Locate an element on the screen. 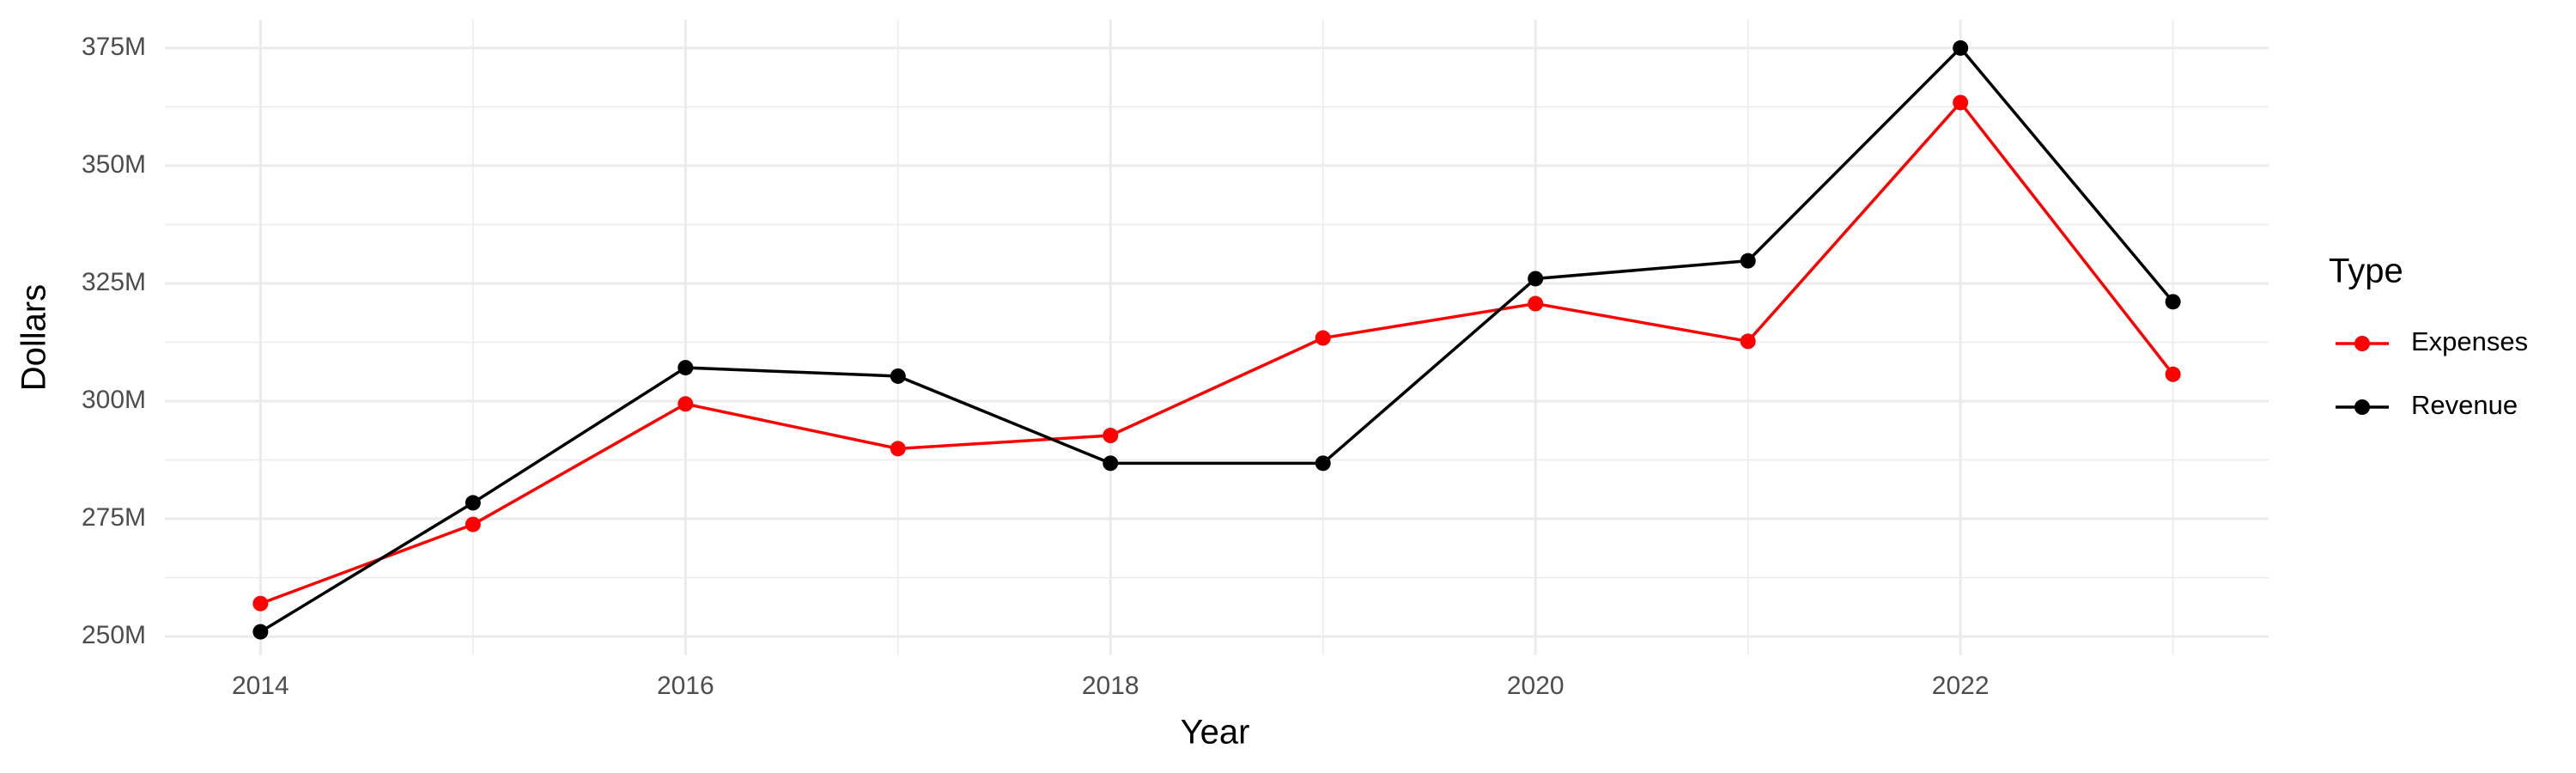 The image size is (2576, 773). y-tick-label: 375M is located at coordinates (114, 47).